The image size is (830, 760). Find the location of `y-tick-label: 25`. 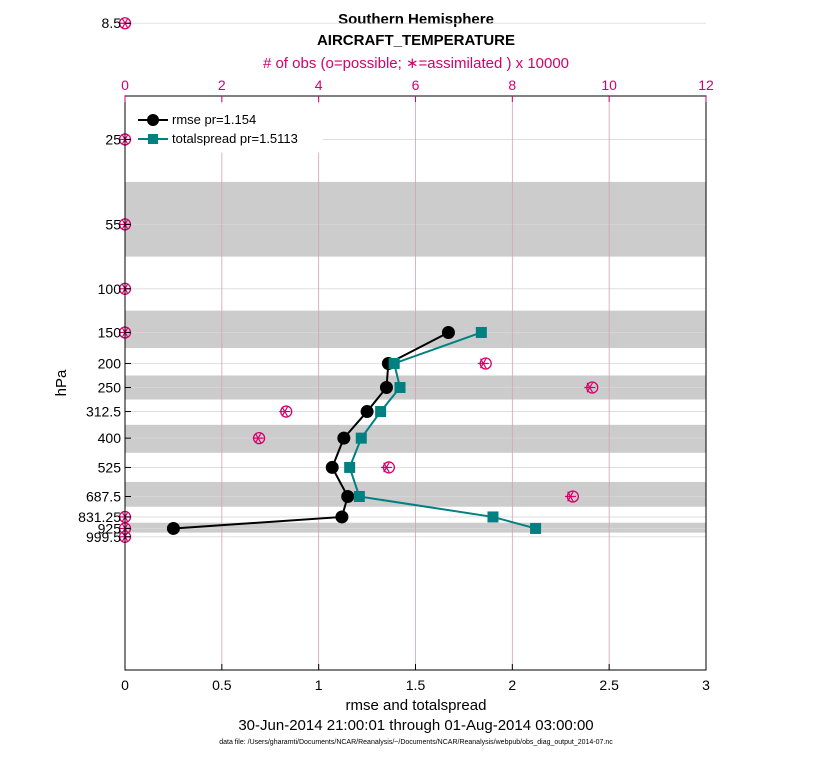

y-tick-label: 25 is located at coordinates (113, 139).